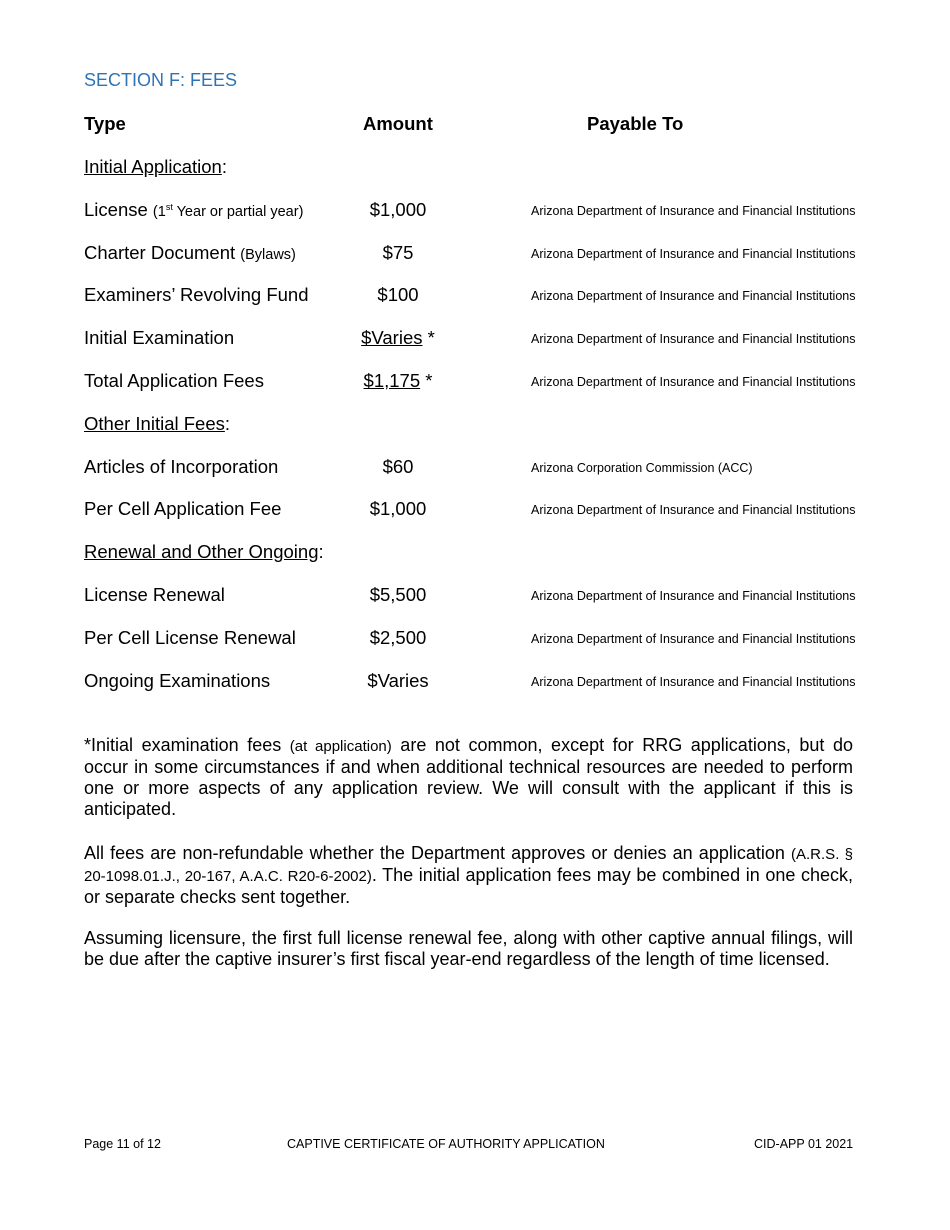 The image size is (950, 1230). Describe the element at coordinates (154, 594) in the screenshot. I see `fee-type: License Renewal` at that location.